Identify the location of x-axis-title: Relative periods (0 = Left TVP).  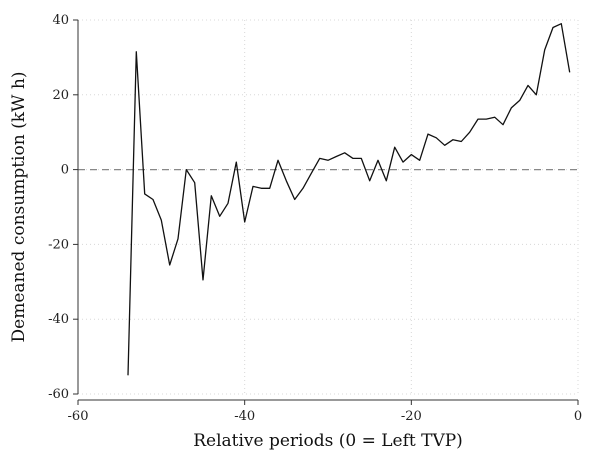
(328, 441).